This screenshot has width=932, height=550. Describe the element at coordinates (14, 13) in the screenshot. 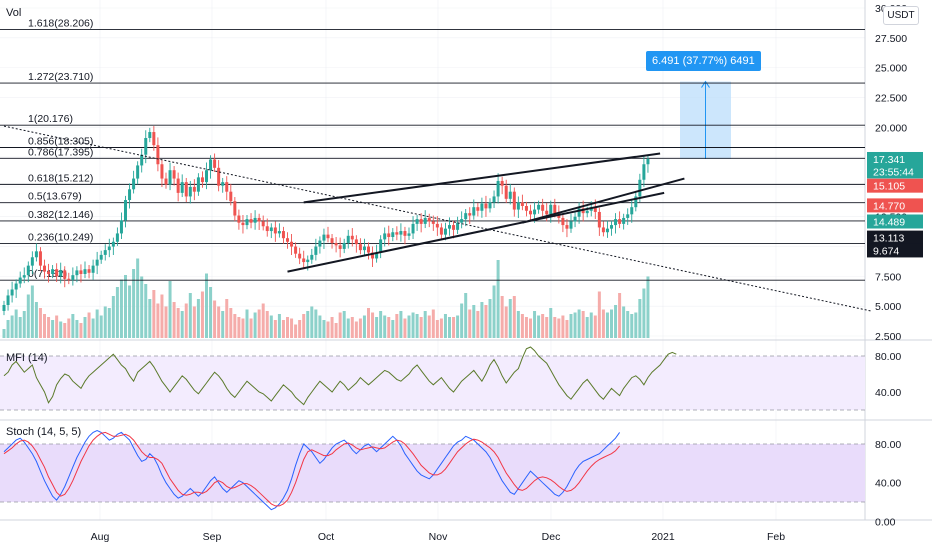

I see `volume-label: Vol` at that location.